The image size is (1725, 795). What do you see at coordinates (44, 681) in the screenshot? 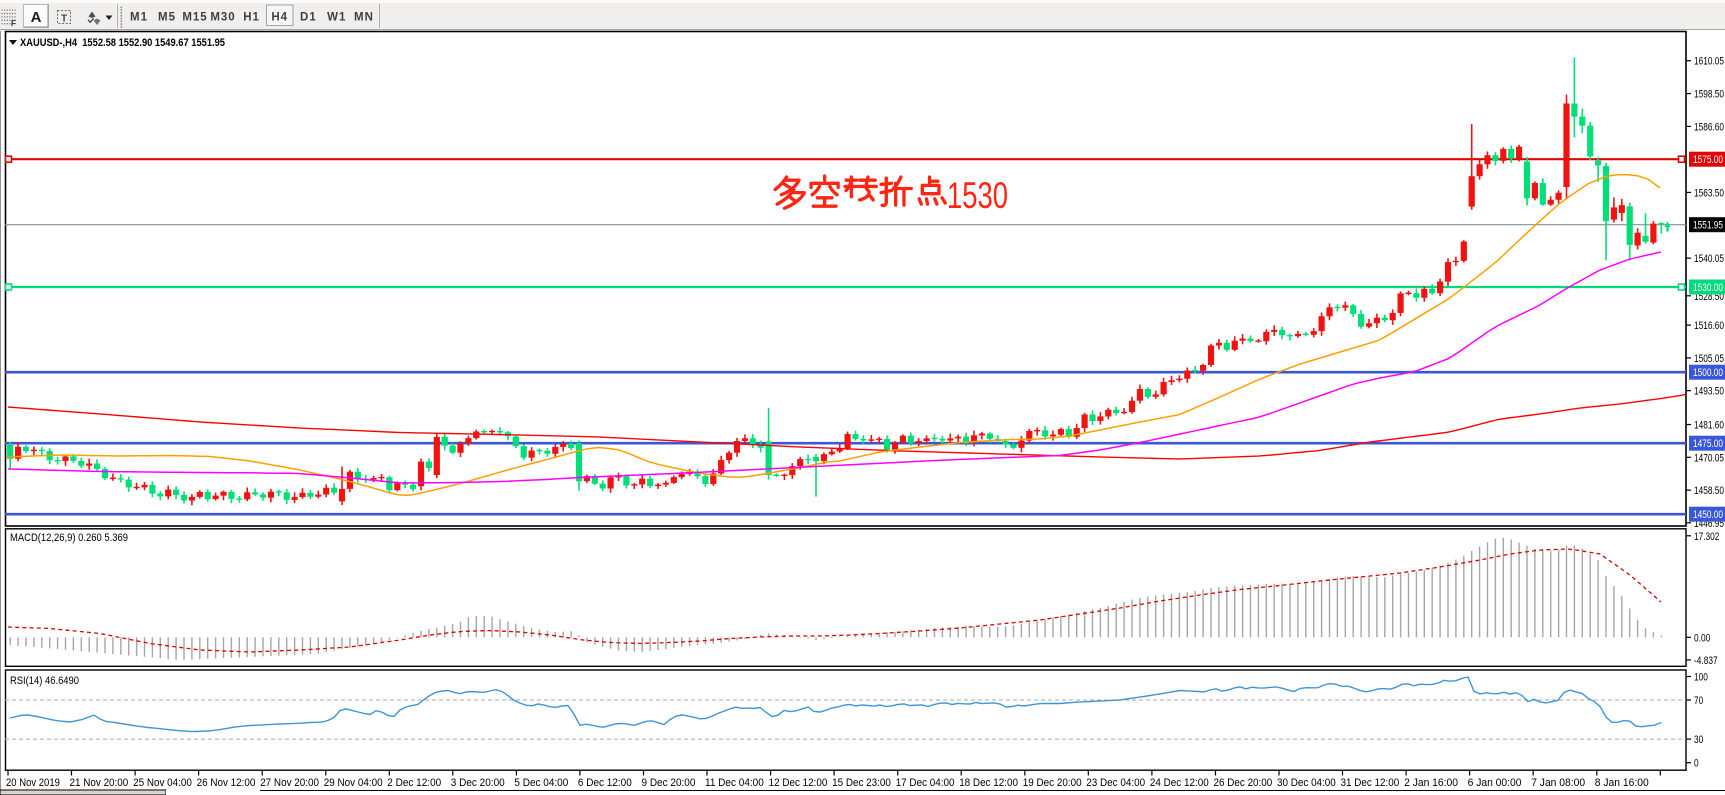
I see `svg-text: RSI(14) 46.6490` at bounding box center [44, 681].